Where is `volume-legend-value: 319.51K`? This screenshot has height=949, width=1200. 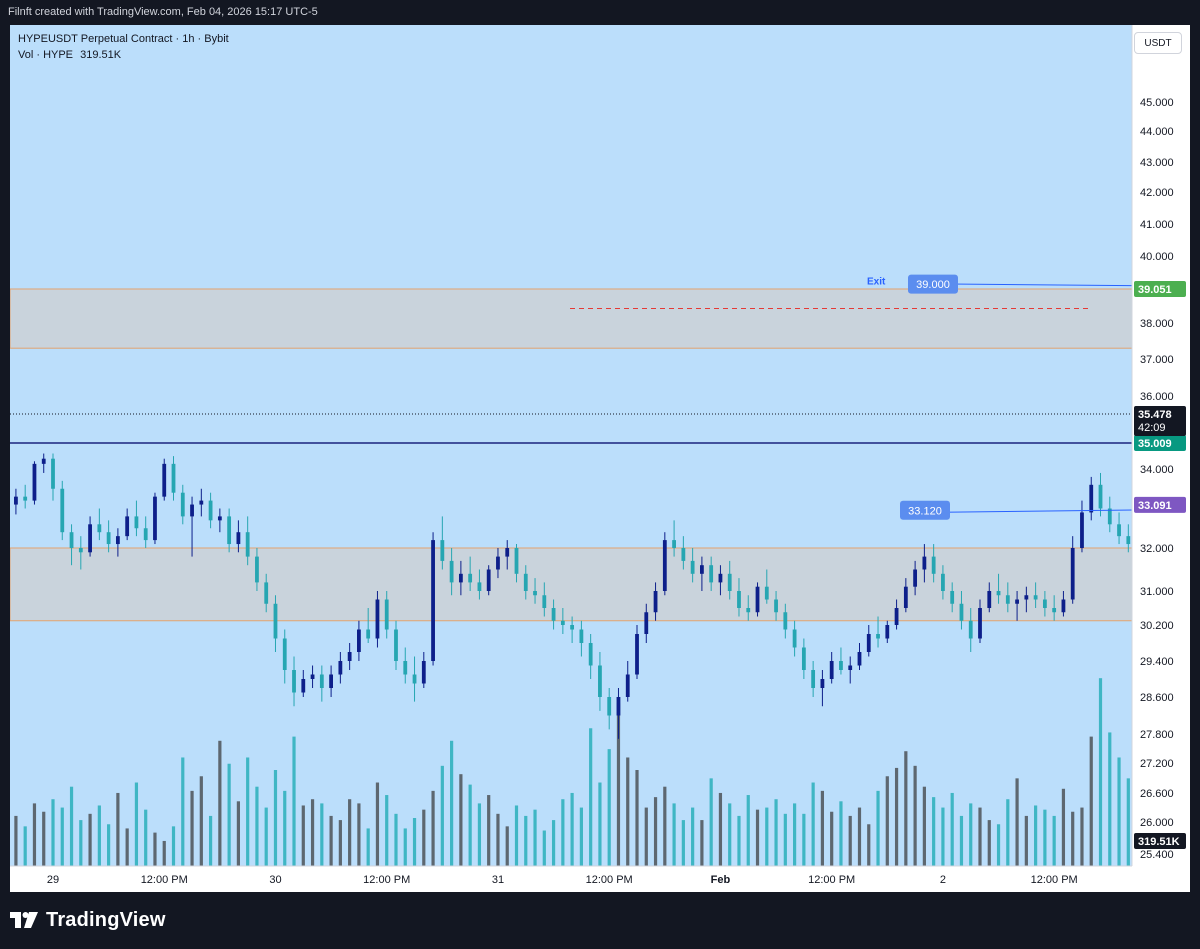
volume-legend-value: 319.51K is located at coordinates (101, 55).